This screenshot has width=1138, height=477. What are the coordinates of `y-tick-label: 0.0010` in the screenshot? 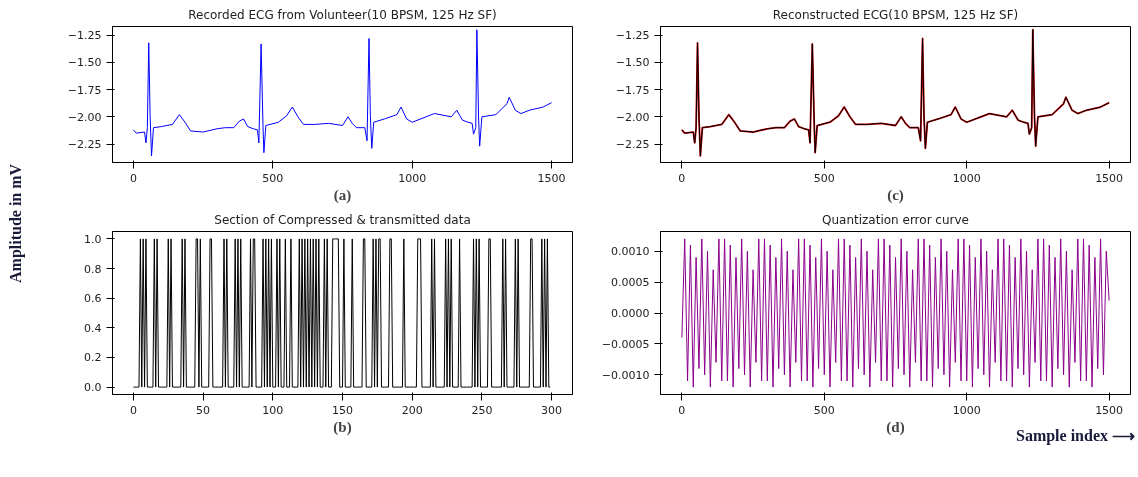 It's located at (630, 252).